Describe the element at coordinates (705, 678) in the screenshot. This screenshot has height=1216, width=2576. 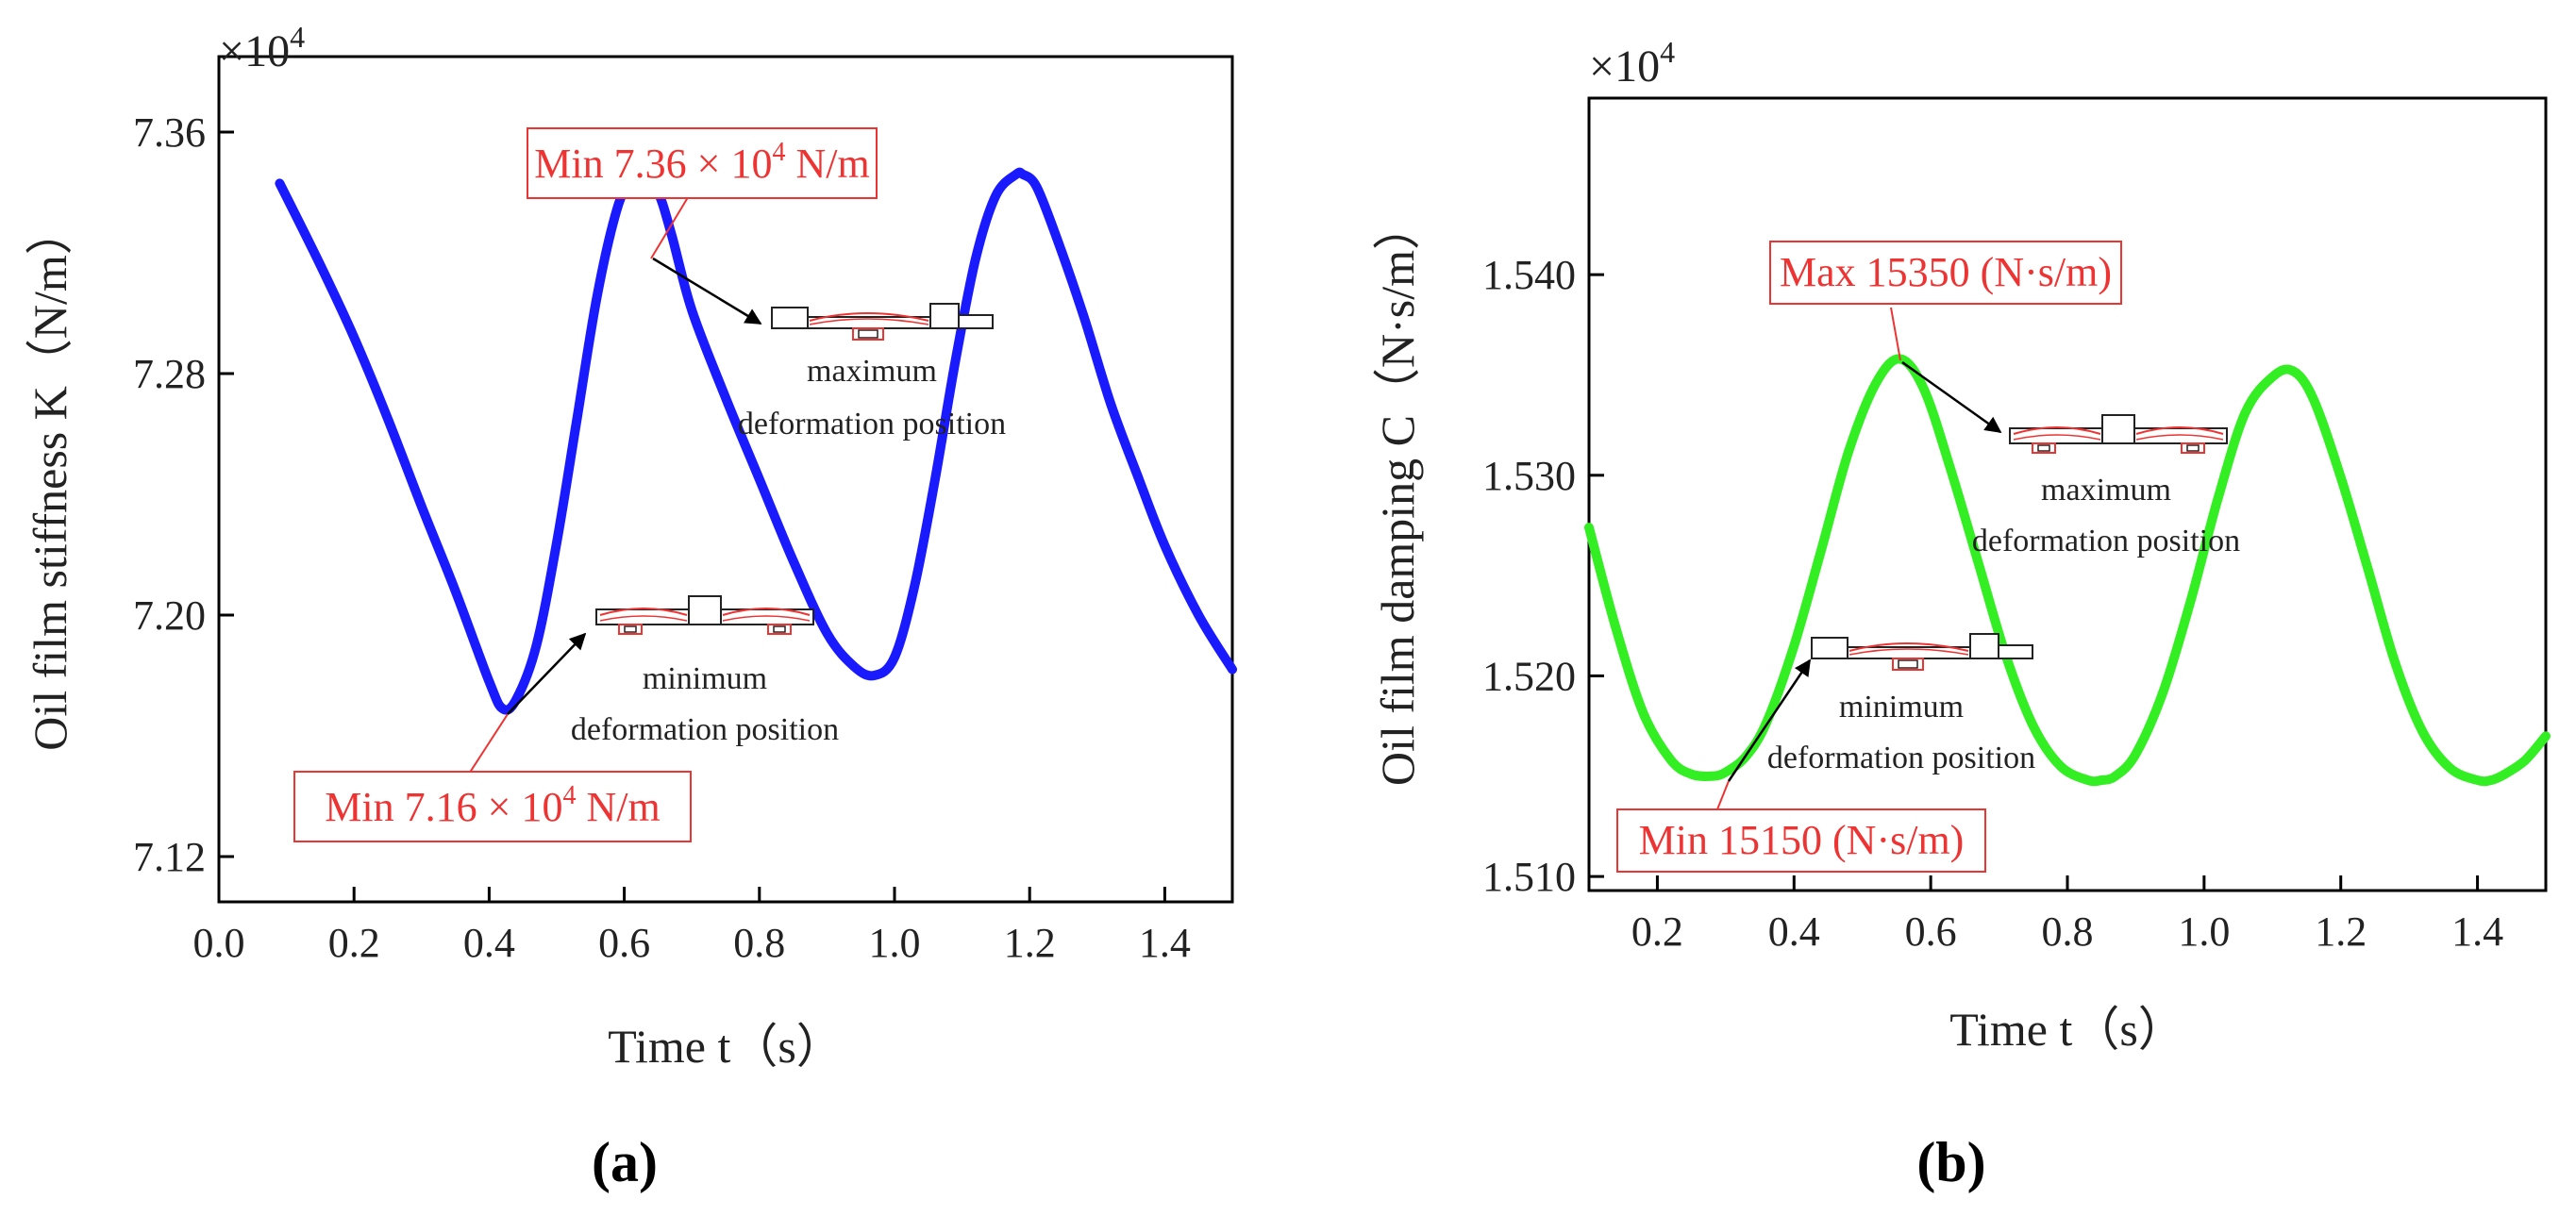
I see `inset-min-a-caption1: minimum` at that location.